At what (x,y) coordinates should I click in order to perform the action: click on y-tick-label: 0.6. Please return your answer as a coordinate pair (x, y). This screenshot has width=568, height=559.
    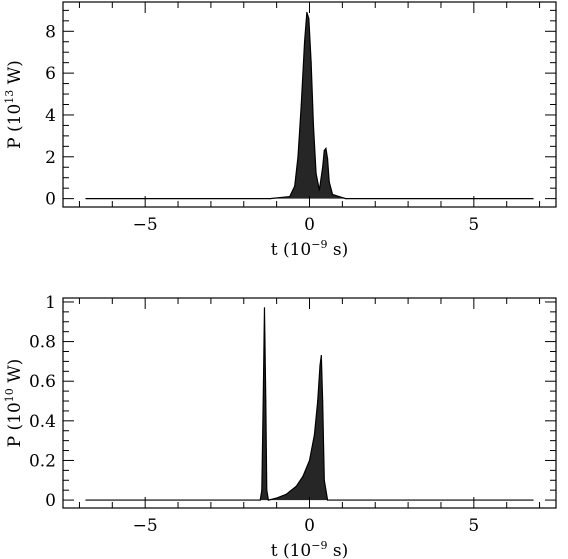
    Looking at the image, I should click on (42, 382).